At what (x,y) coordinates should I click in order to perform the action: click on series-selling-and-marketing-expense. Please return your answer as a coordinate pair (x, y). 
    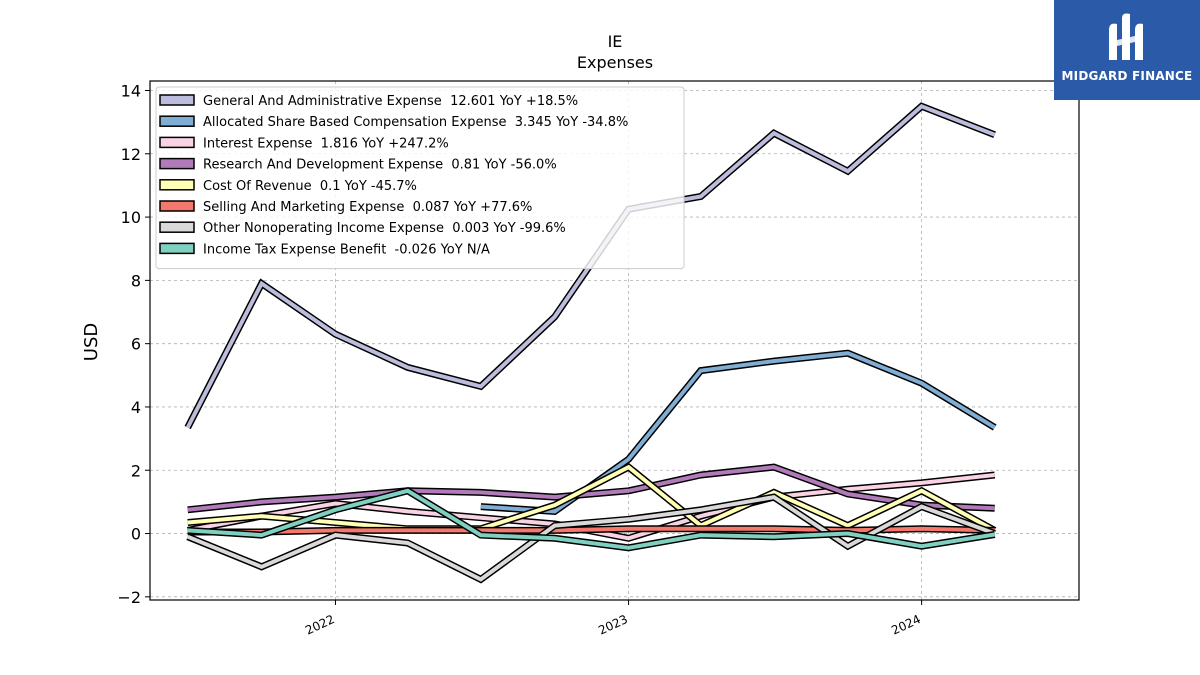
    Looking at the image, I should click on (591, 530).